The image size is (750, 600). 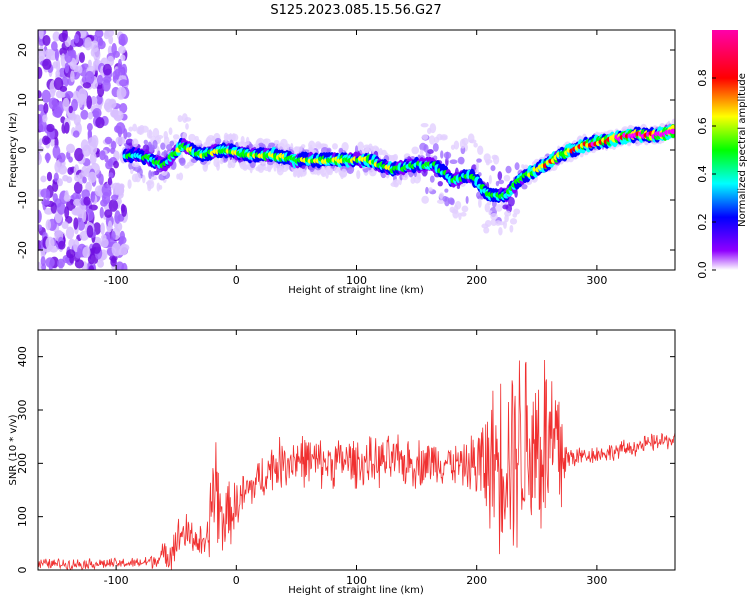 What do you see at coordinates (22, 200) in the screenshot?
I see `y-tick-label: -10` at bounding box center [22, 200].